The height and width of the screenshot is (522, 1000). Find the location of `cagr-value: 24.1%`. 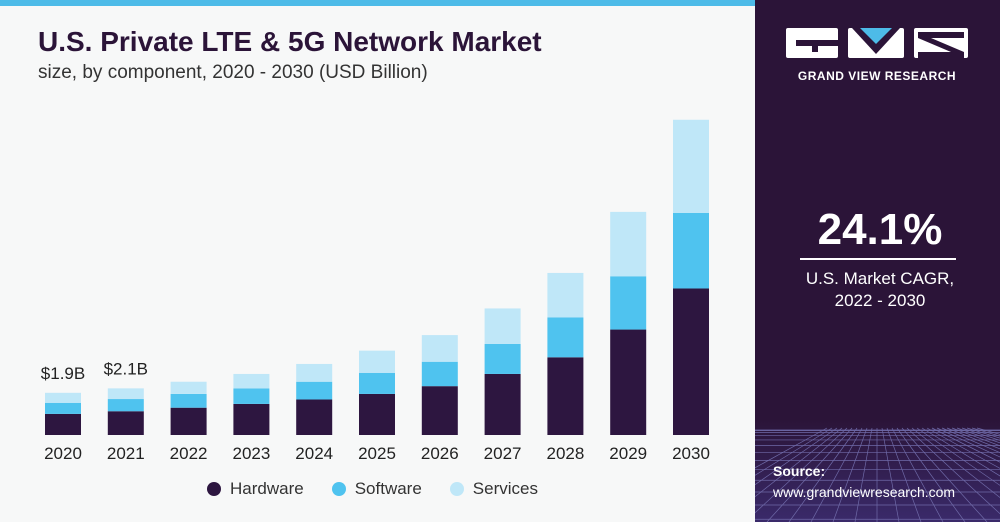

cagr-value: 24.1% is located at coordinates (880, 229).